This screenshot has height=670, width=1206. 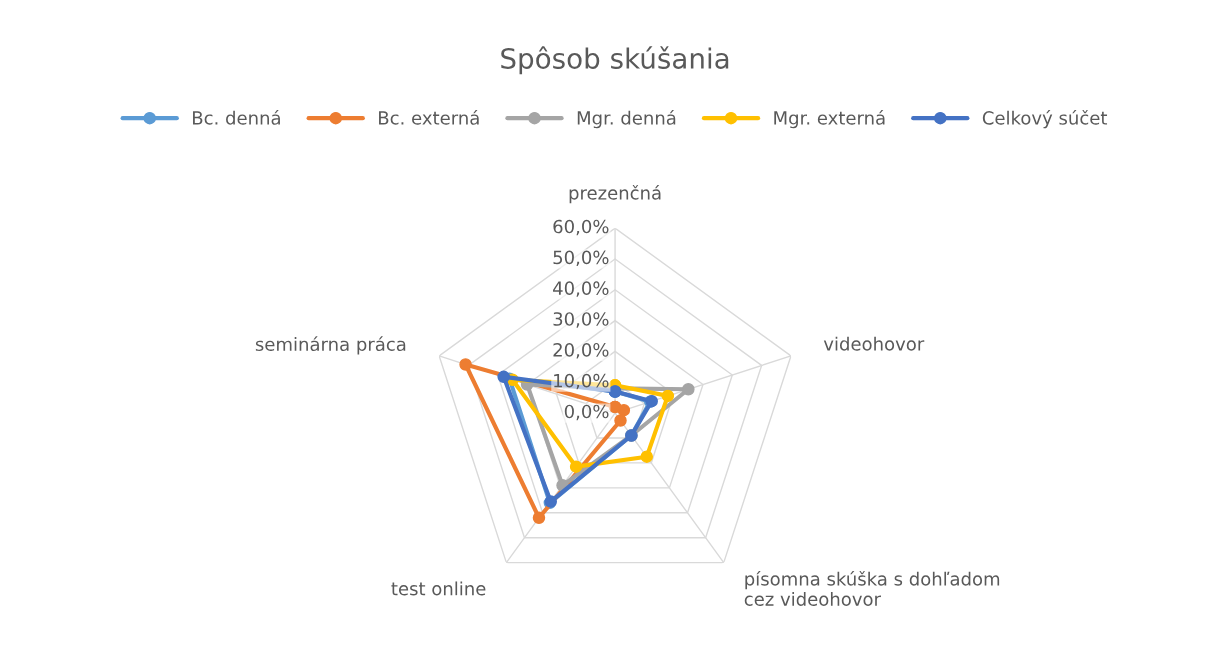 I want to click on spoke-label: prezenčná, so click(x=615, y=194).